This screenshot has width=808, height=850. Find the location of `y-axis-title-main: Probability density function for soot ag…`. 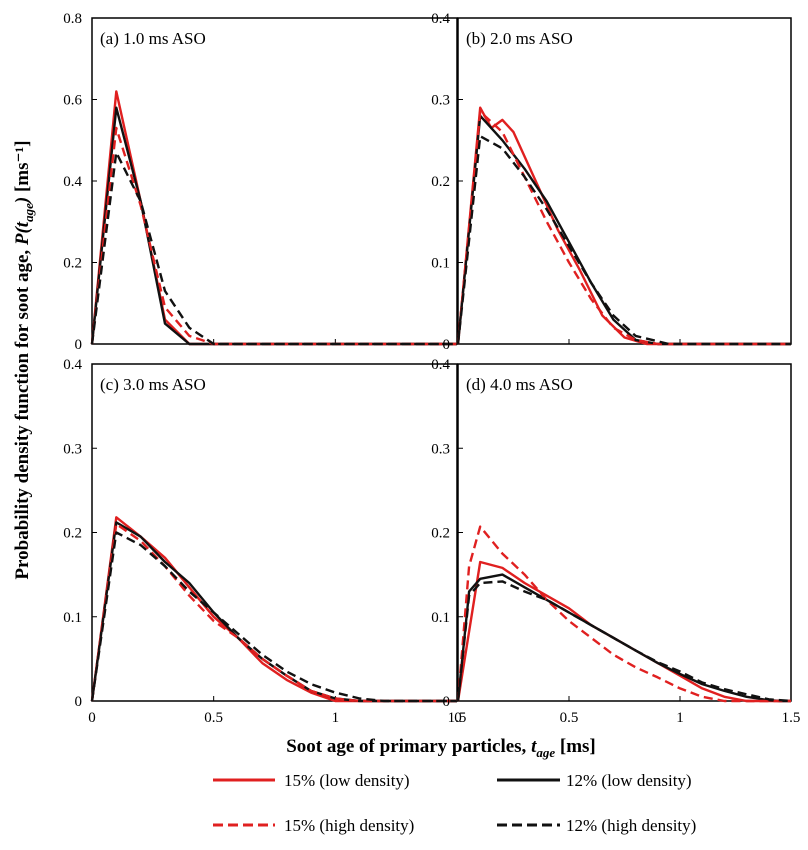

y-axis-title-main: Probability density function for soot ag… is located at coordinates (22, 412).